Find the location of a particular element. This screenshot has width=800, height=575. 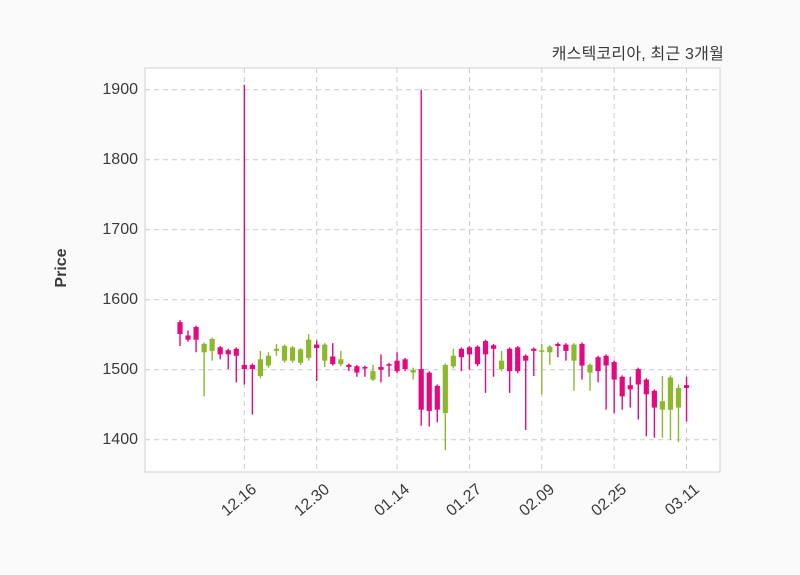

y-tick-label: 1800 is located at coordinates (120, 159).